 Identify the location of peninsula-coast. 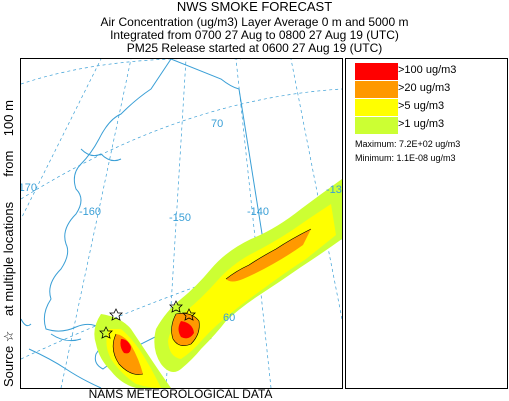
(65, 368).